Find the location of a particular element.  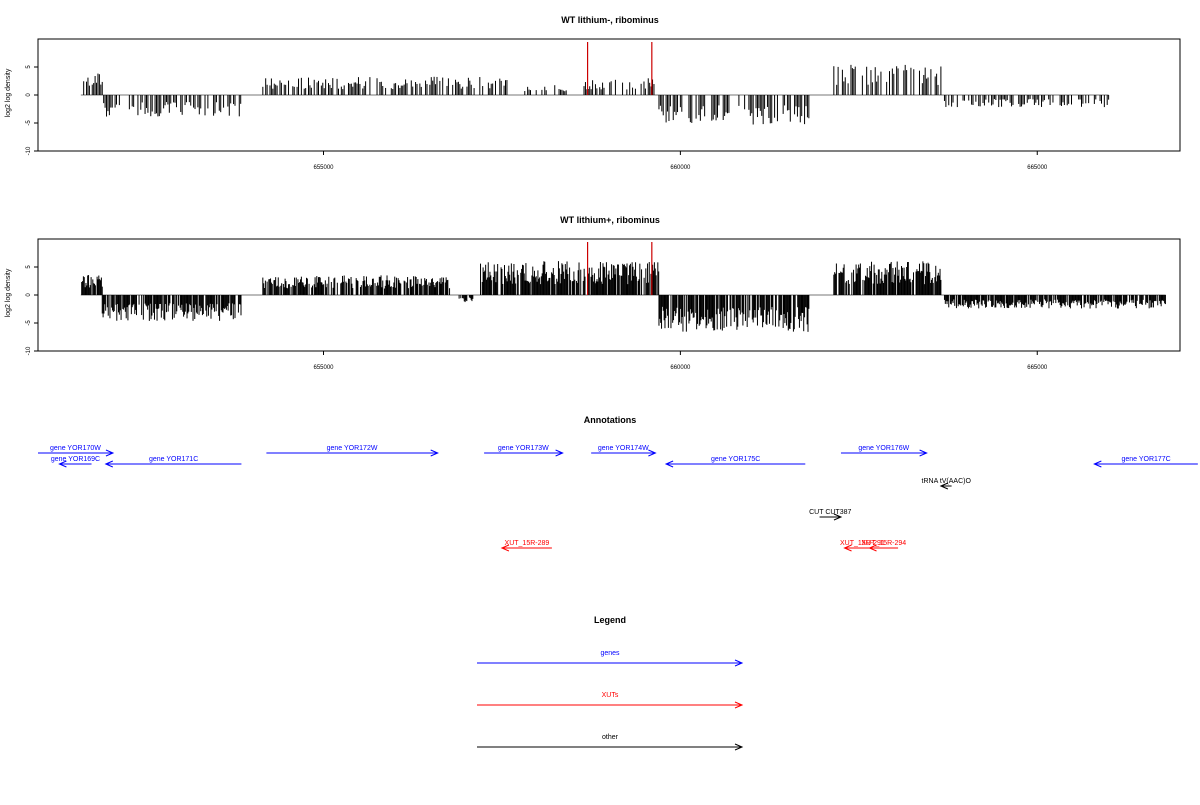

gene-feature: gene YOR169C is located at coordinates (75, 462).